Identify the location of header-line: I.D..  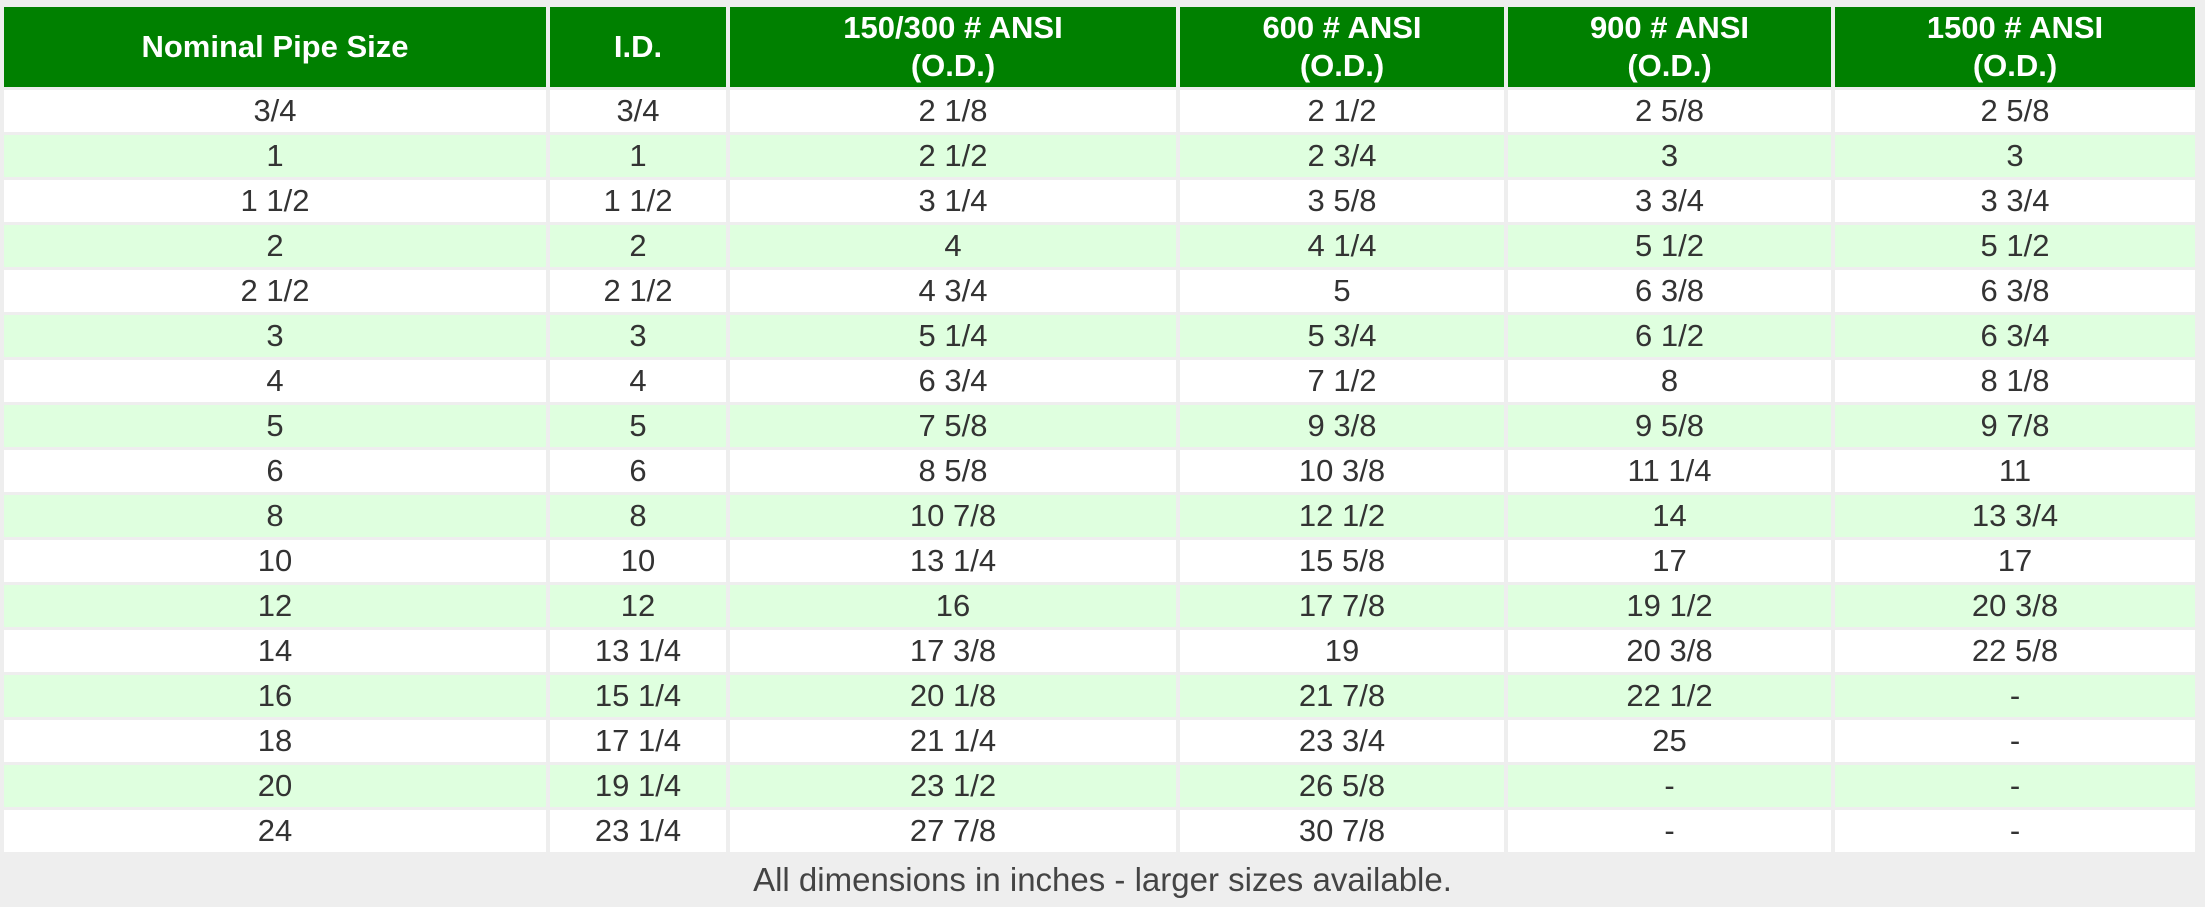
(638, 46).